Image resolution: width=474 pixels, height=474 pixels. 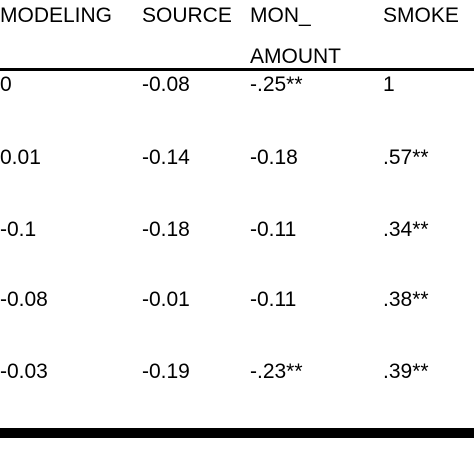 What do you see at coordinates (187, 15) in the screenshot?
I see `header-source: SOURCE` at bounding box center [187, 15].